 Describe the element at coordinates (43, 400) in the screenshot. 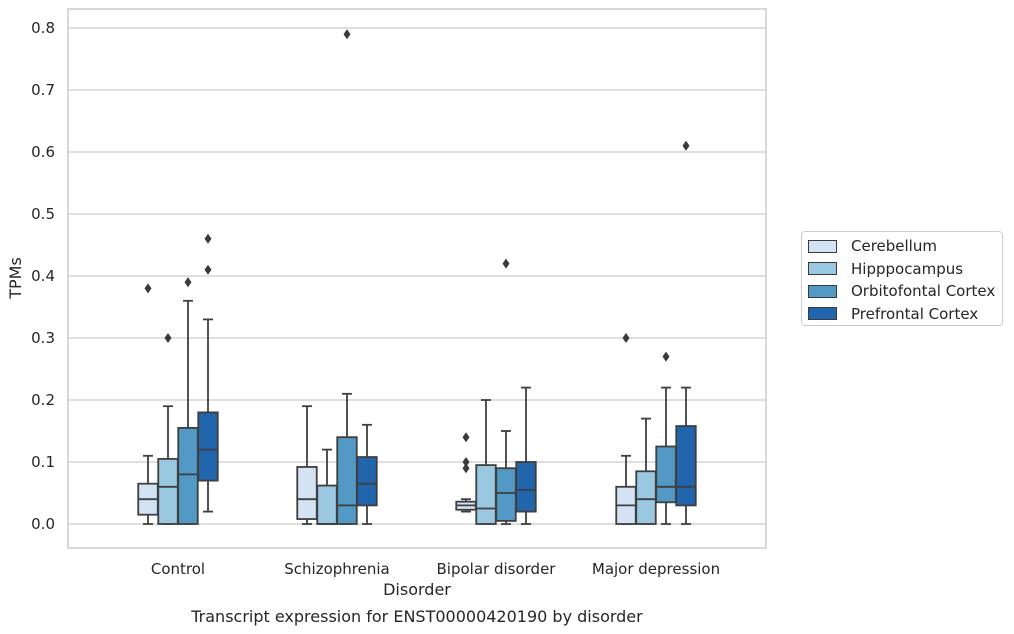

I see `y-tick-label: 0.2` at that location.